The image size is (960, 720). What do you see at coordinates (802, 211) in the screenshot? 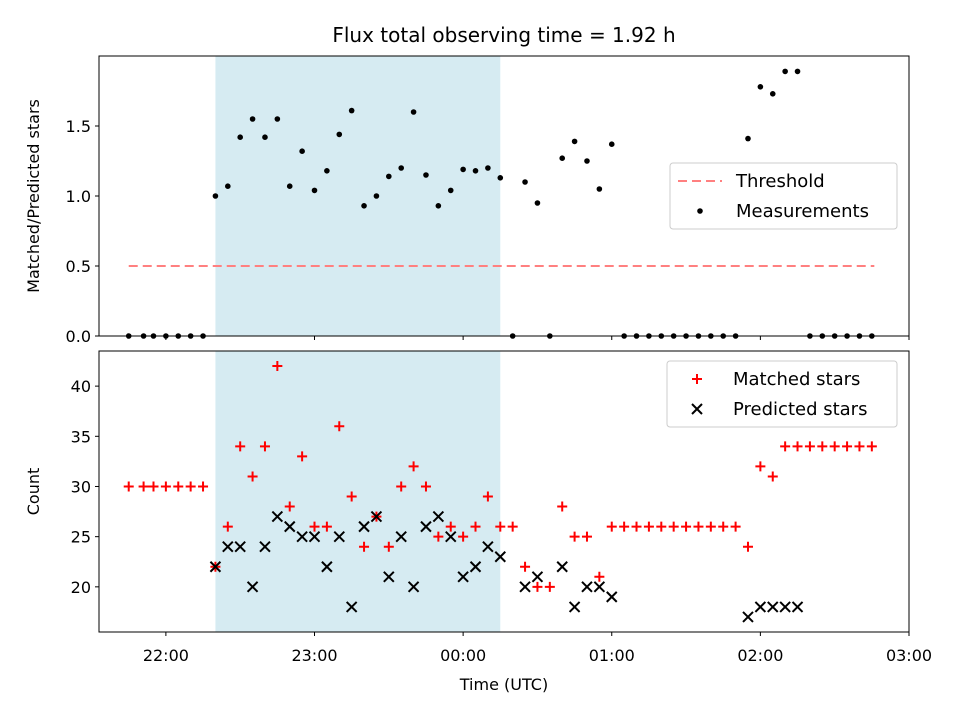
I see `legend-label: Measurements` at bounding box center [802, 211].